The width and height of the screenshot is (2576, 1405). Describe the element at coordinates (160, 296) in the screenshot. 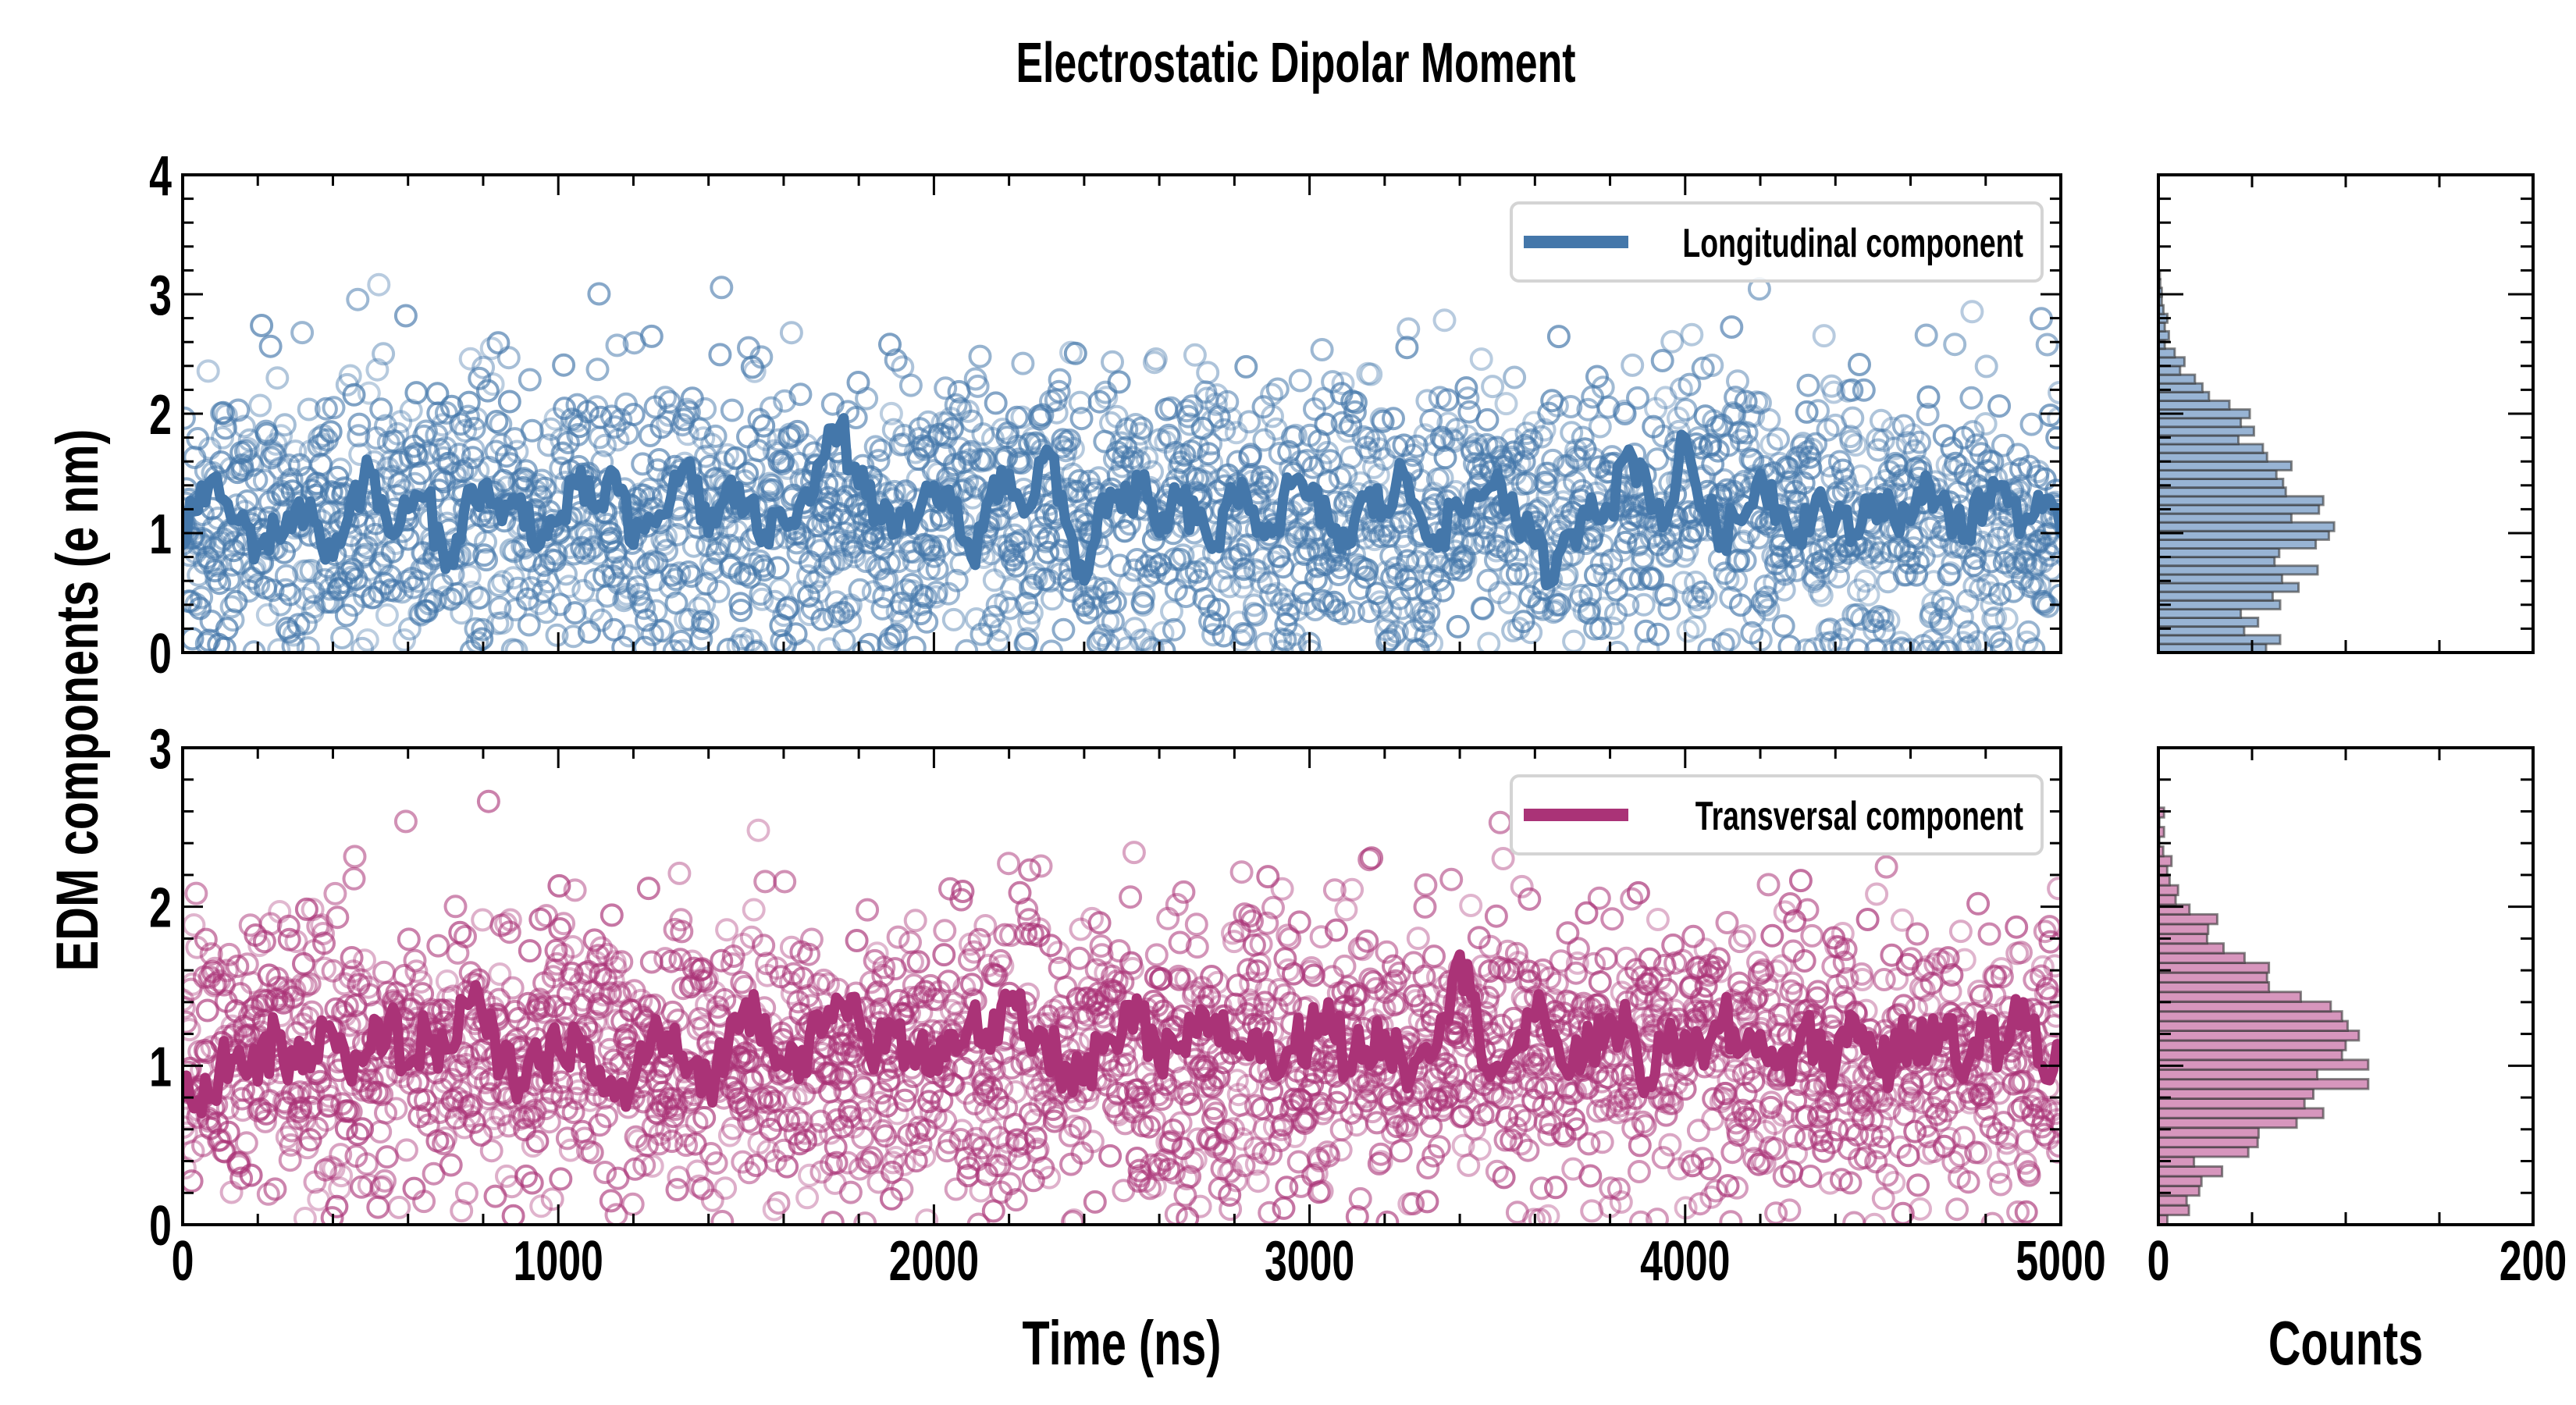

I see `y-tick-label: 3` at that location.